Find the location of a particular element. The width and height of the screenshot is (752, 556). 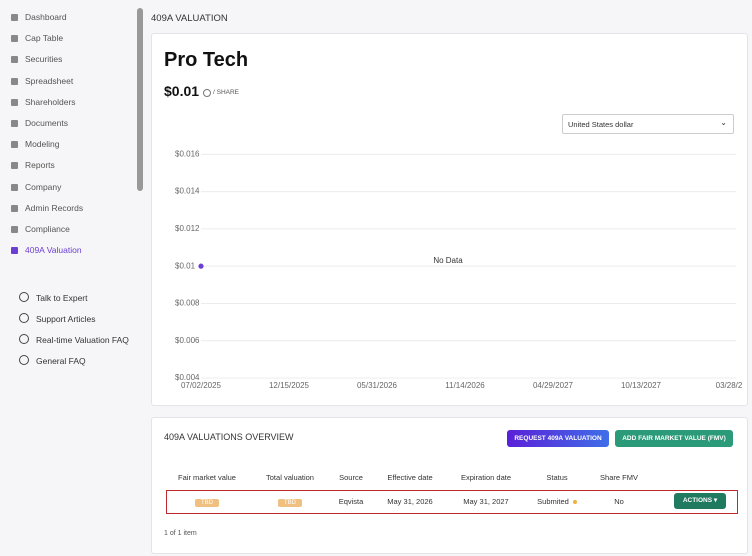

table-cell: May 31, 2026 is located at coordinates (410, 501).